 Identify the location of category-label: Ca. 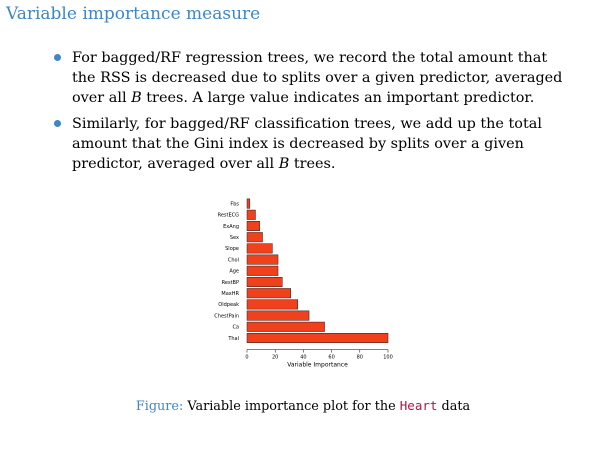
(235, 328).